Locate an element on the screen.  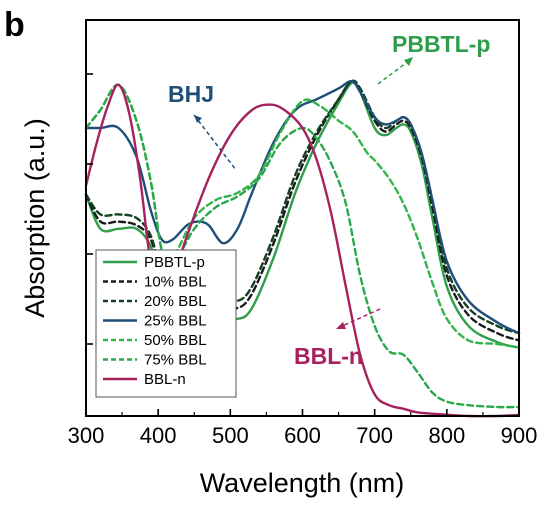
legend-box is located at coordinates (166, 323).